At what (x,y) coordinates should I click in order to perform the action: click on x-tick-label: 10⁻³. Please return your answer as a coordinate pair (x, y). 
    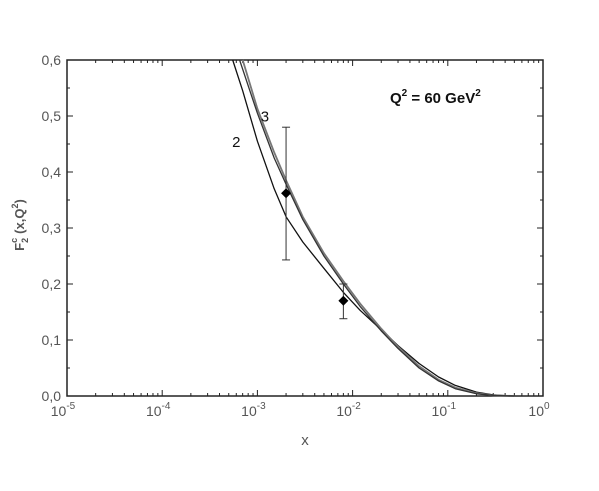
    Looking at the image, I should click on (253, 410).